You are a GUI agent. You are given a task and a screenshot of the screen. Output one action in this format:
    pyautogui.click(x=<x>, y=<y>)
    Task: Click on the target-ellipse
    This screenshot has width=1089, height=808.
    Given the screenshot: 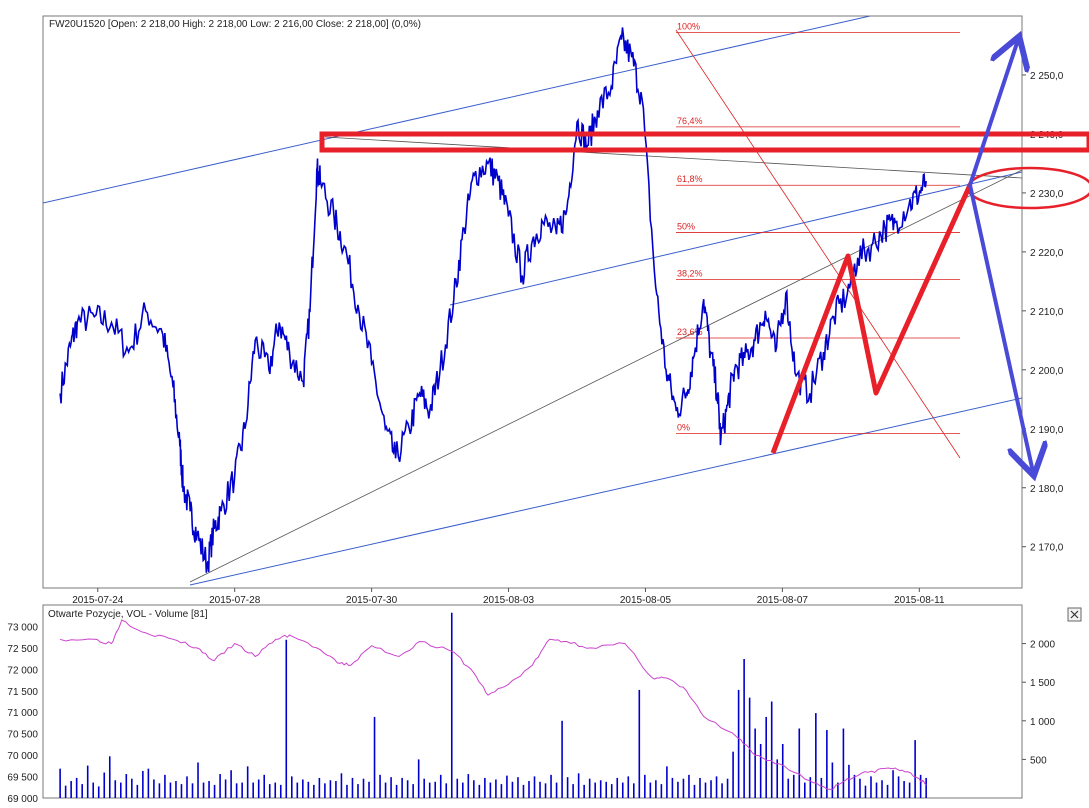 What is the action you would take?
    pyautogui.click(x=1027, y=188)
    